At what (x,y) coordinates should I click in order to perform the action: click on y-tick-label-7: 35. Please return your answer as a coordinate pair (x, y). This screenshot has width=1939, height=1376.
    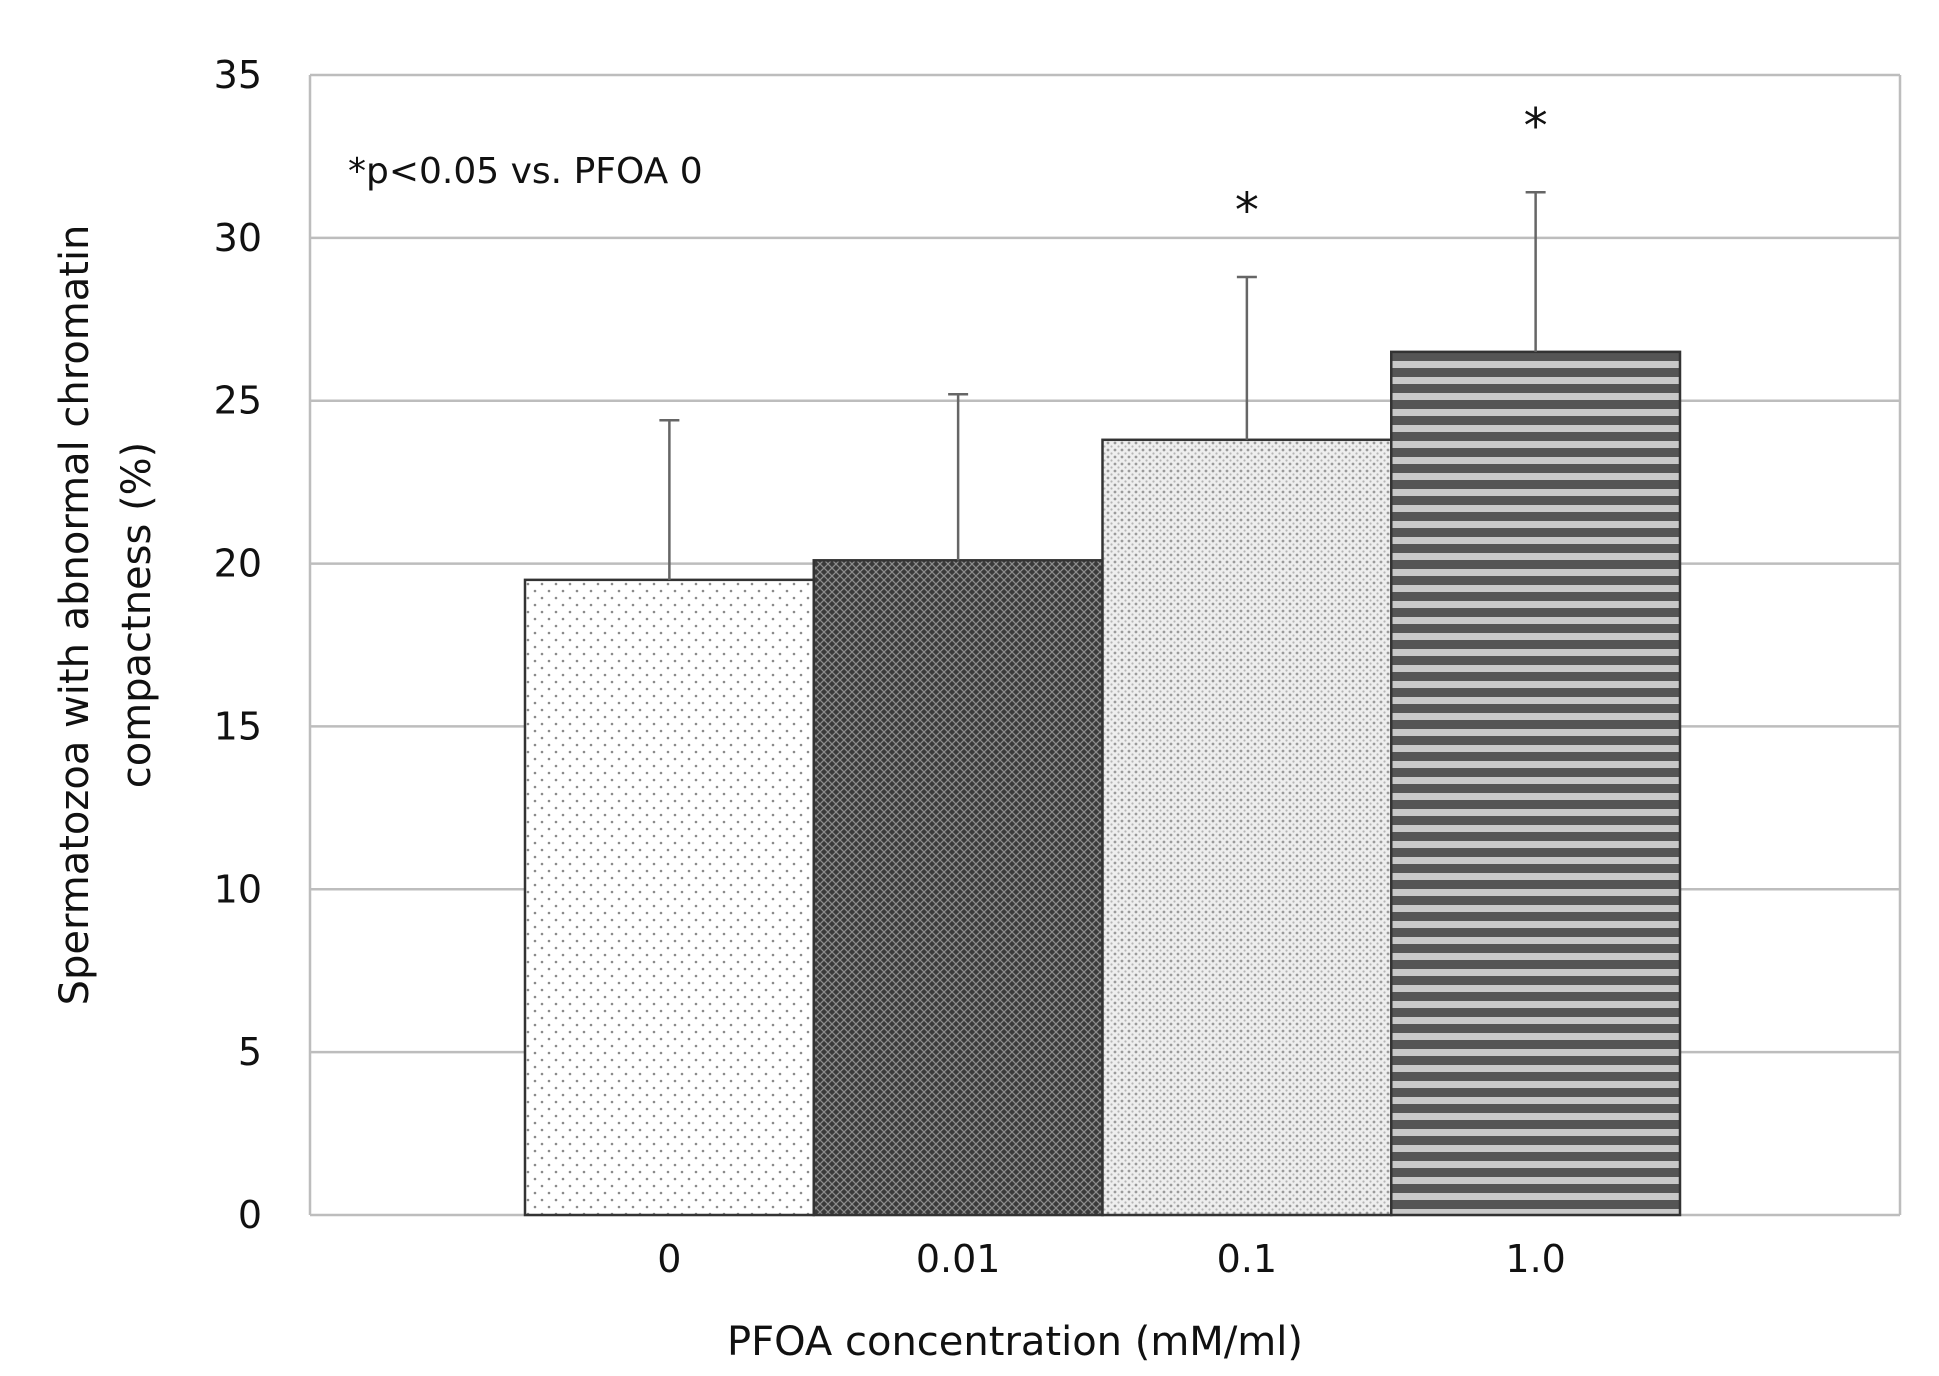
    Looking at the image, I should click on (238, 75).